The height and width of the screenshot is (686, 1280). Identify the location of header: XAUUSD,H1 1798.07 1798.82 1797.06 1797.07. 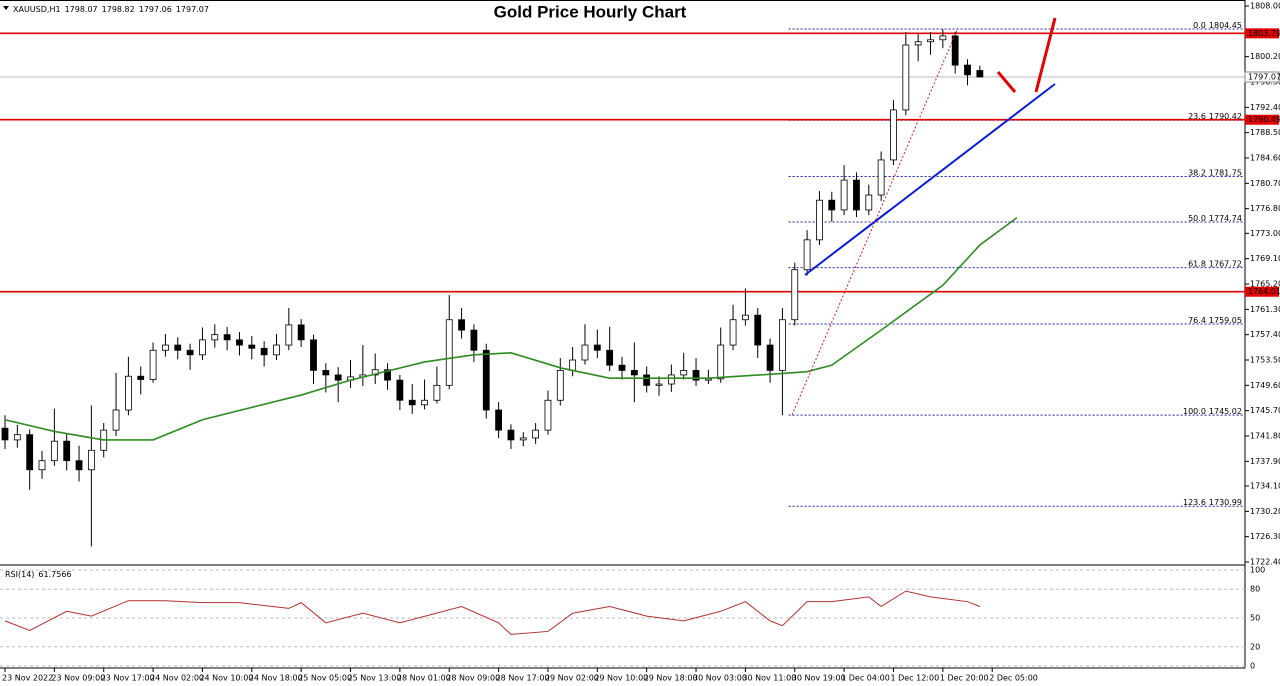
(111, 9).